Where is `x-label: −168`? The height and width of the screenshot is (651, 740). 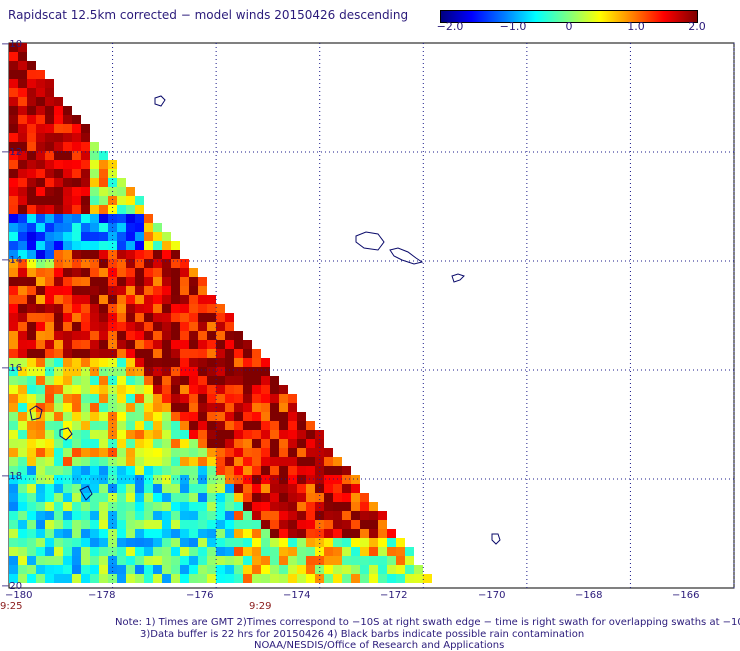
x-label: −168 is located at coordinates (588, 595).